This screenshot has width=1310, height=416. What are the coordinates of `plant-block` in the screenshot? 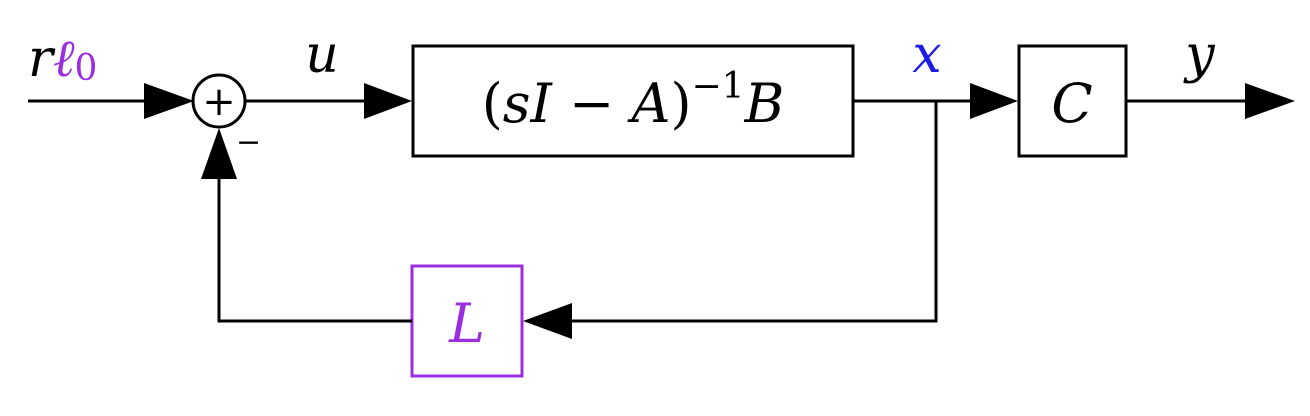 It's located at (633, 101).